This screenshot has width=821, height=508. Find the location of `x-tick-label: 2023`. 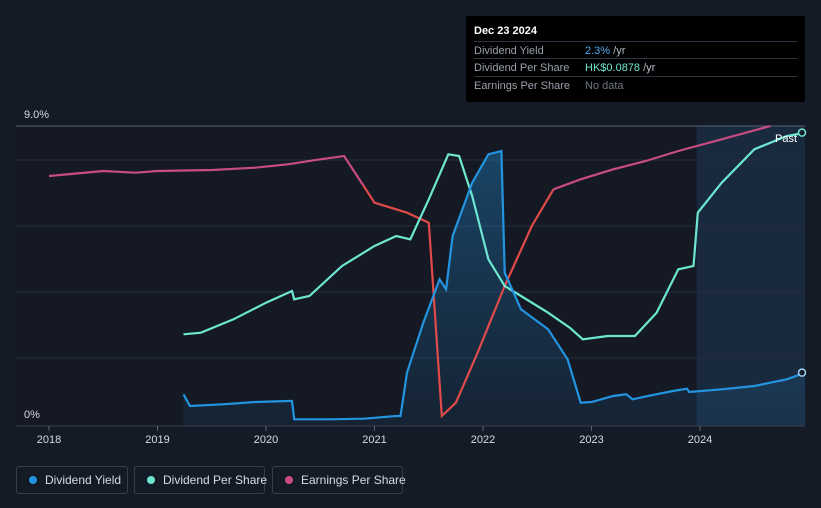

x-tick-label: 2023 is located at coordinates (591, 440).